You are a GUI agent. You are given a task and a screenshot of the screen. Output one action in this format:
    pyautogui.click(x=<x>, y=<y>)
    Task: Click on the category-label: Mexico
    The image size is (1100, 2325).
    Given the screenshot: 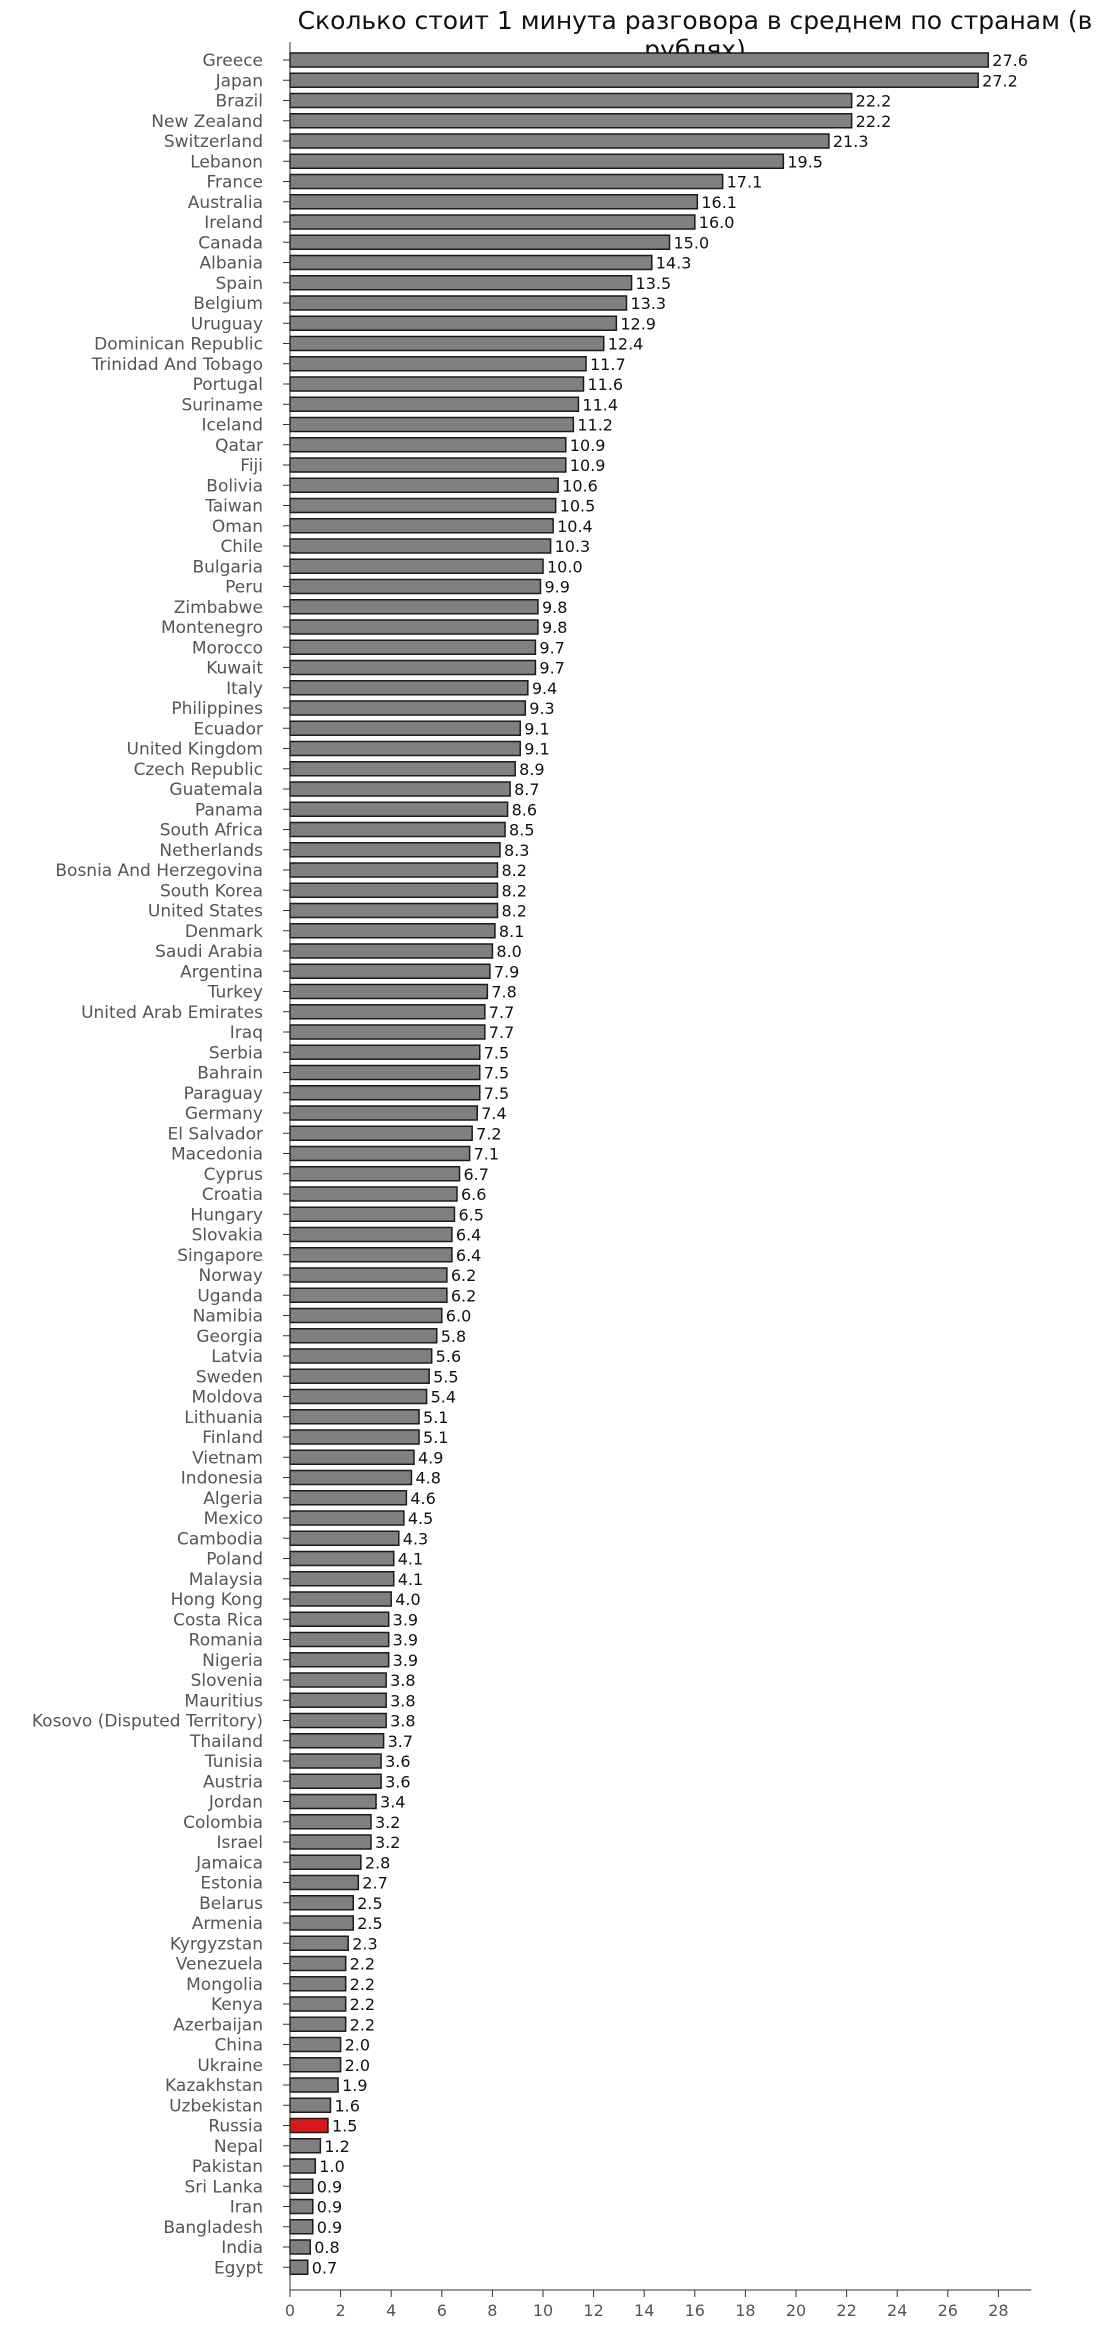 What is the action you would take?
    pyautogui.click(x=233, y=1519)
    